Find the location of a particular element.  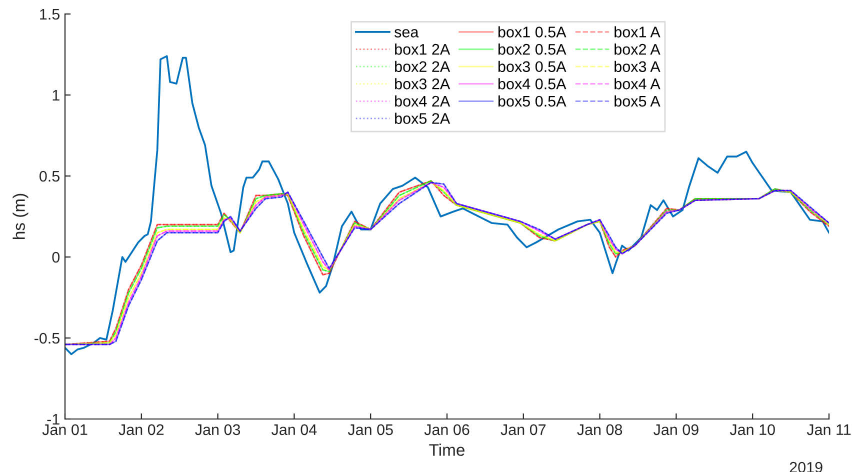

x-axis-title: Time is located at coordinates (446, 450).